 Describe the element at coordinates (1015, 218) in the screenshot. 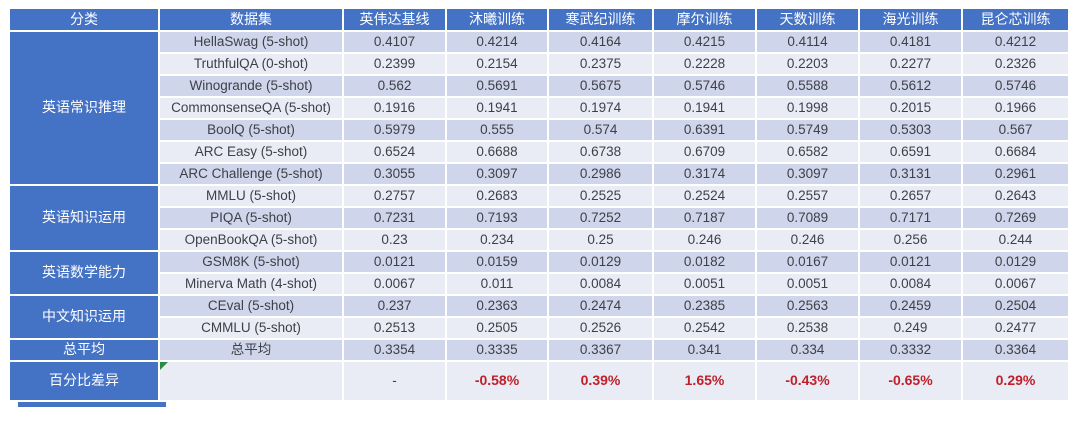

I see `score-cell: 0.7269` at that location.